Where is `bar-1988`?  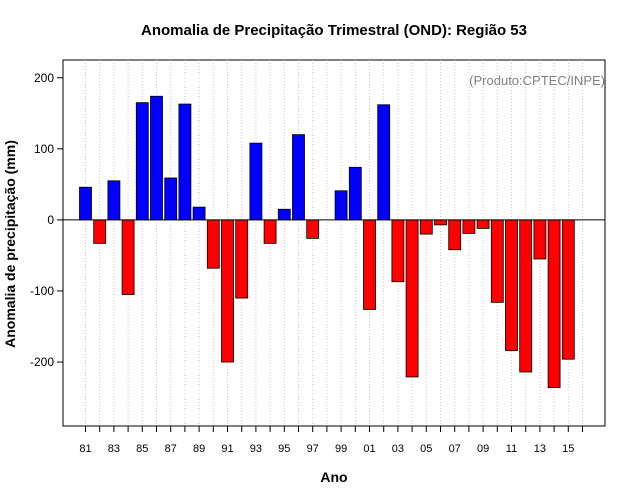
bar-1988 is located at coordinates (185, 162).